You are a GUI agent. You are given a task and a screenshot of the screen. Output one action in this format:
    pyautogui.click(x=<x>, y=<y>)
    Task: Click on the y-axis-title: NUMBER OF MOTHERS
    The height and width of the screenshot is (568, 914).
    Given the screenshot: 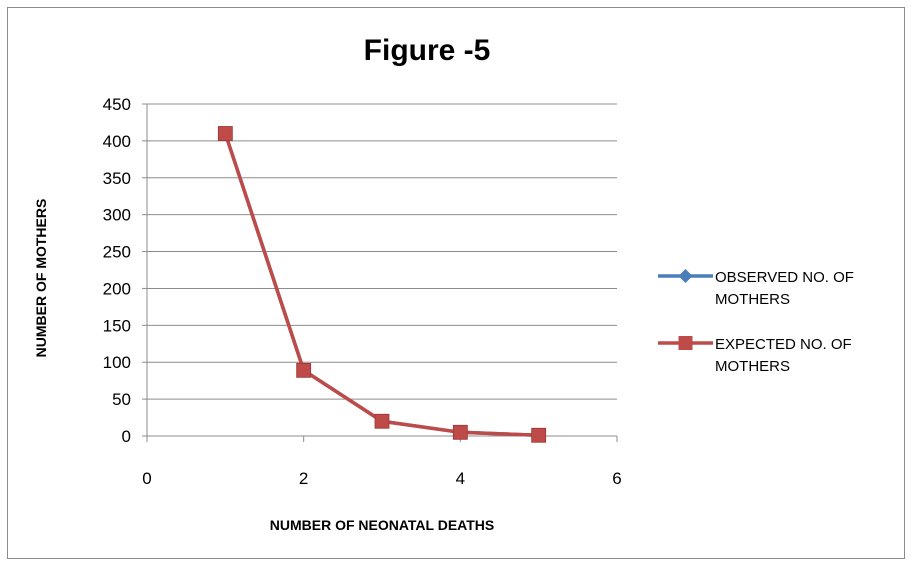 What is the action you would take?
    pyautogui.click(x=41, y=278)
    